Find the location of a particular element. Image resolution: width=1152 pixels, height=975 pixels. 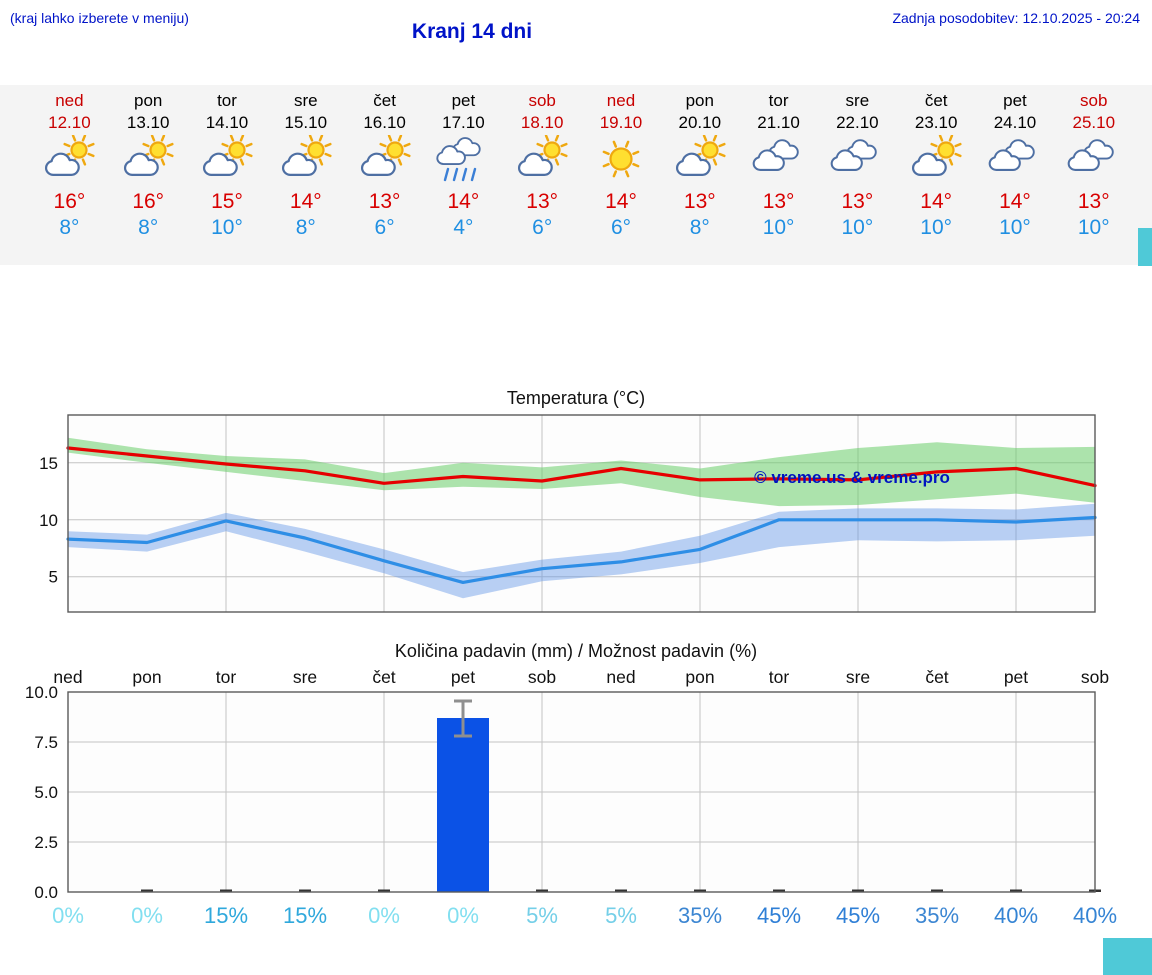

precip-day-label: pet is located at coordinates (1016, 677).